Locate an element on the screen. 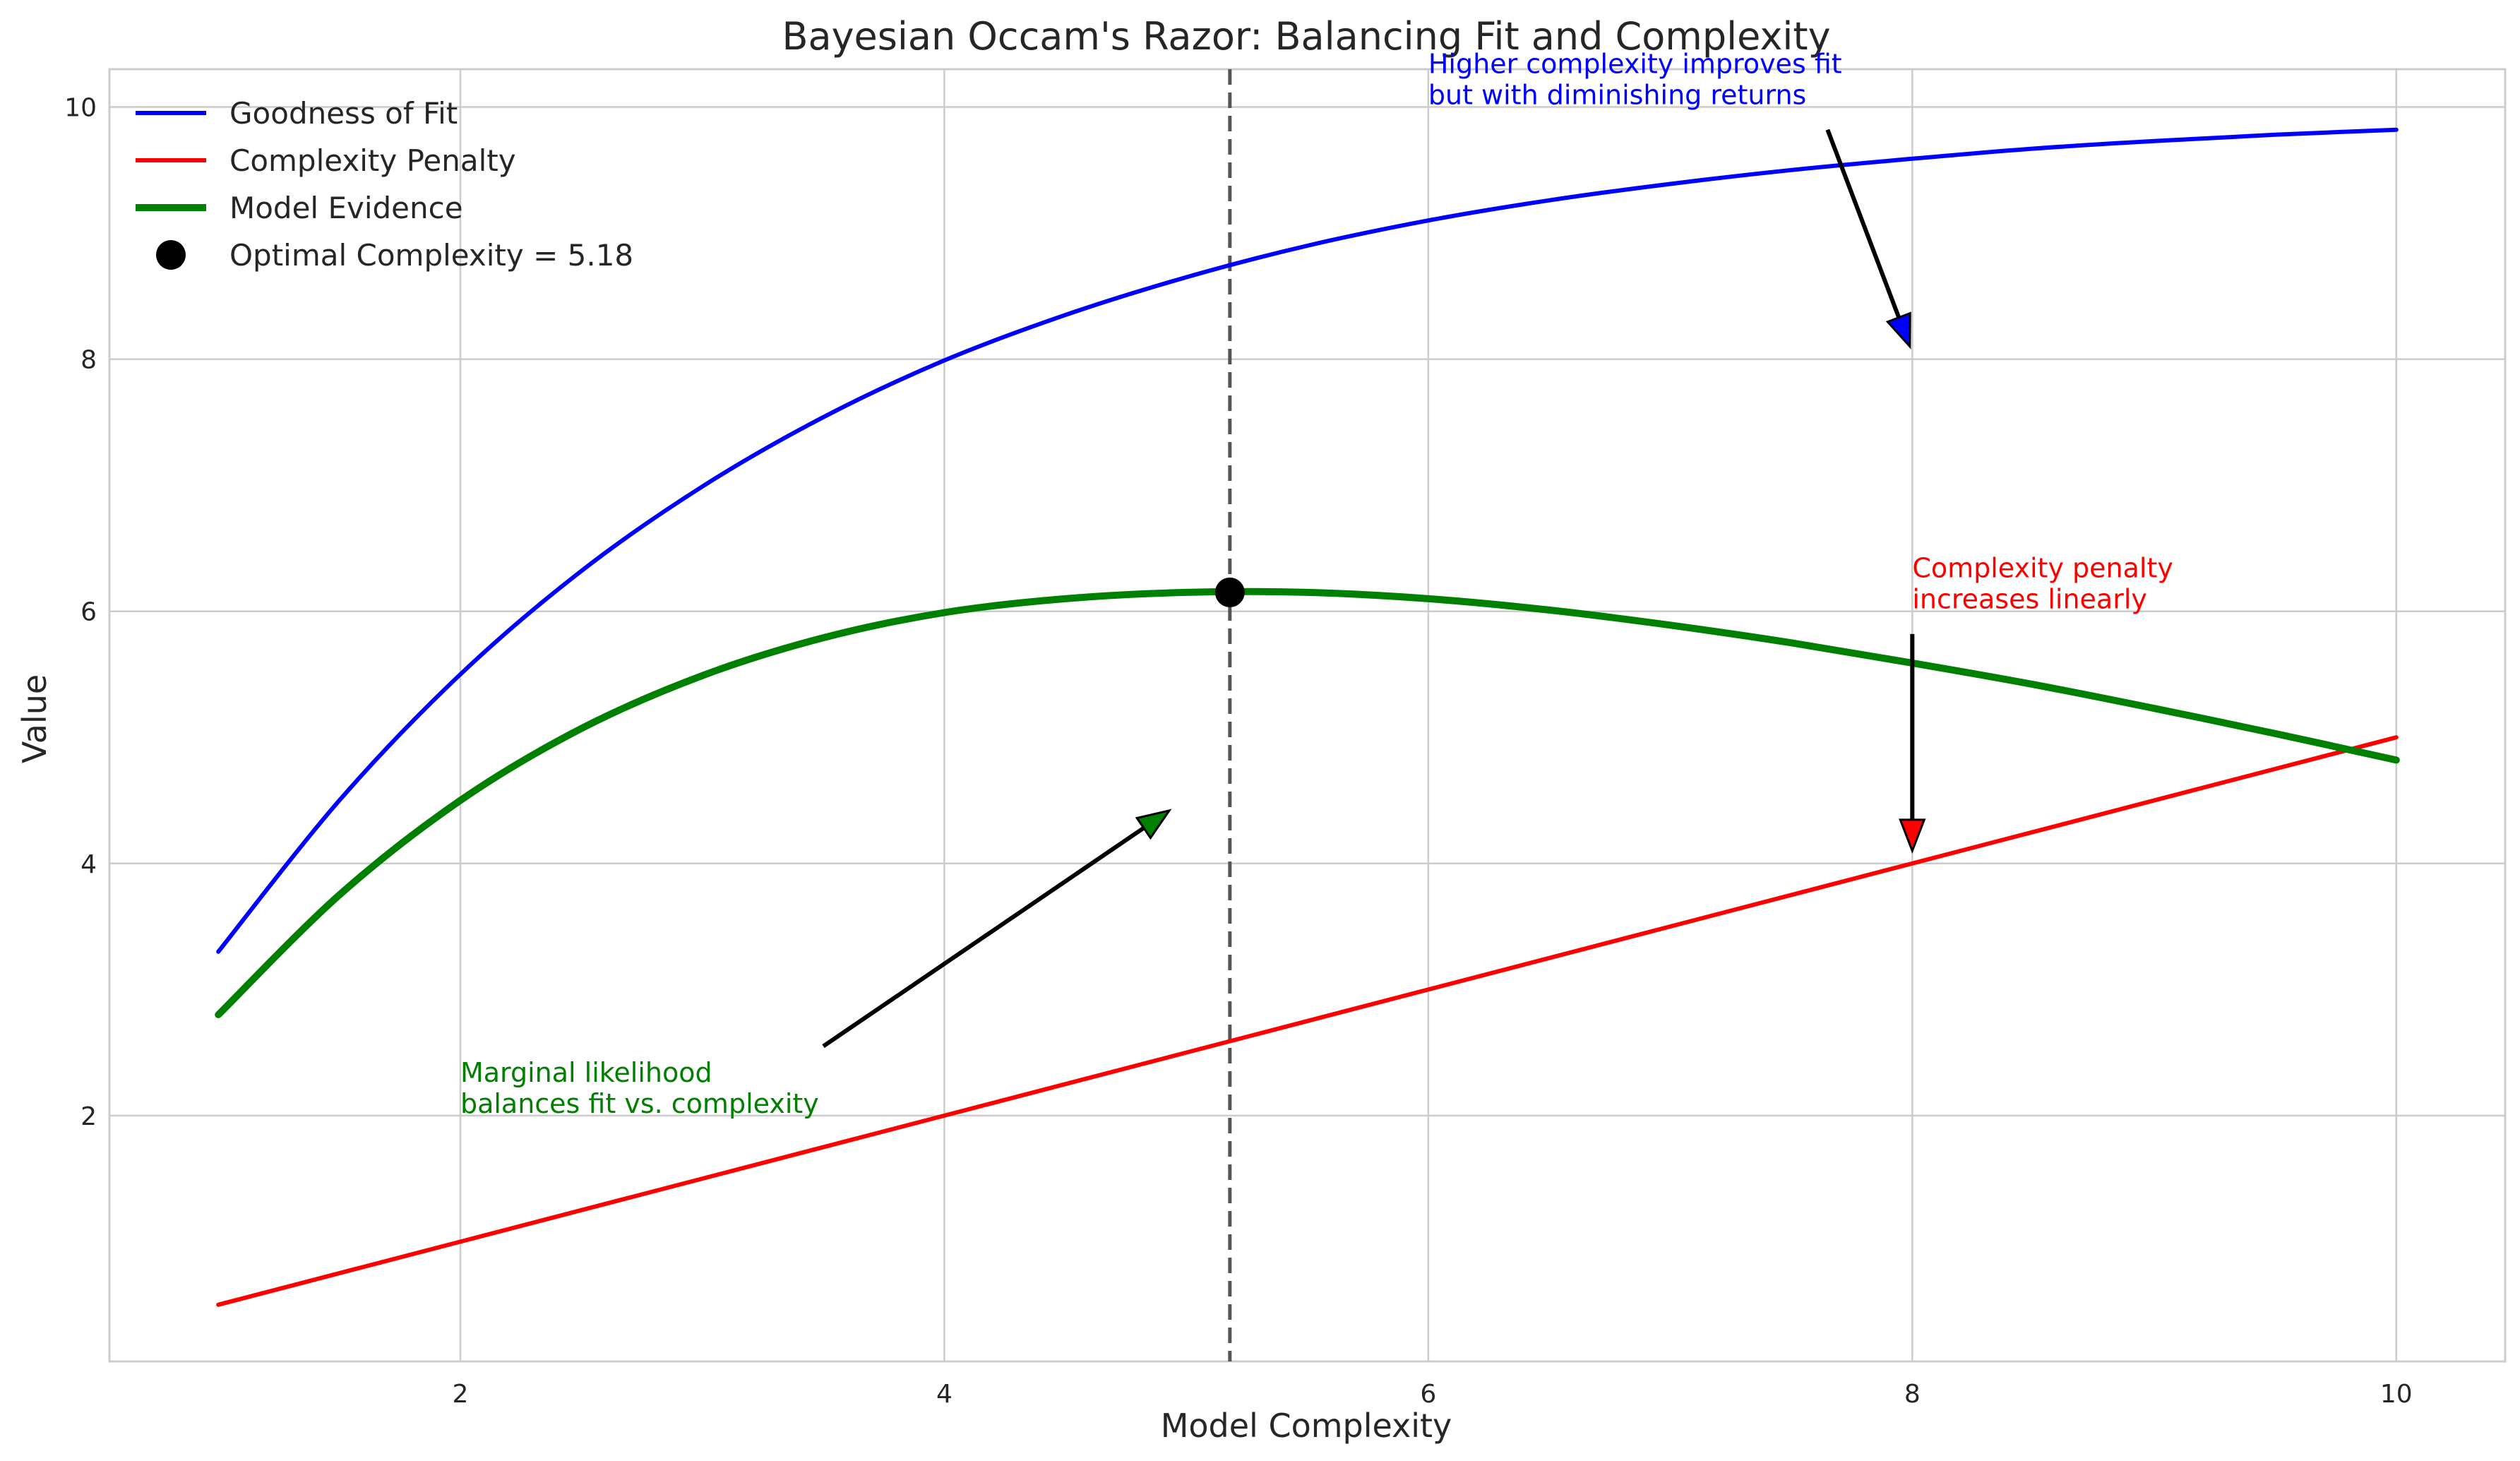 The width and height of the screenshot is (2520, 1461). y-axis-label: Value is located at coordinates (35, 718).